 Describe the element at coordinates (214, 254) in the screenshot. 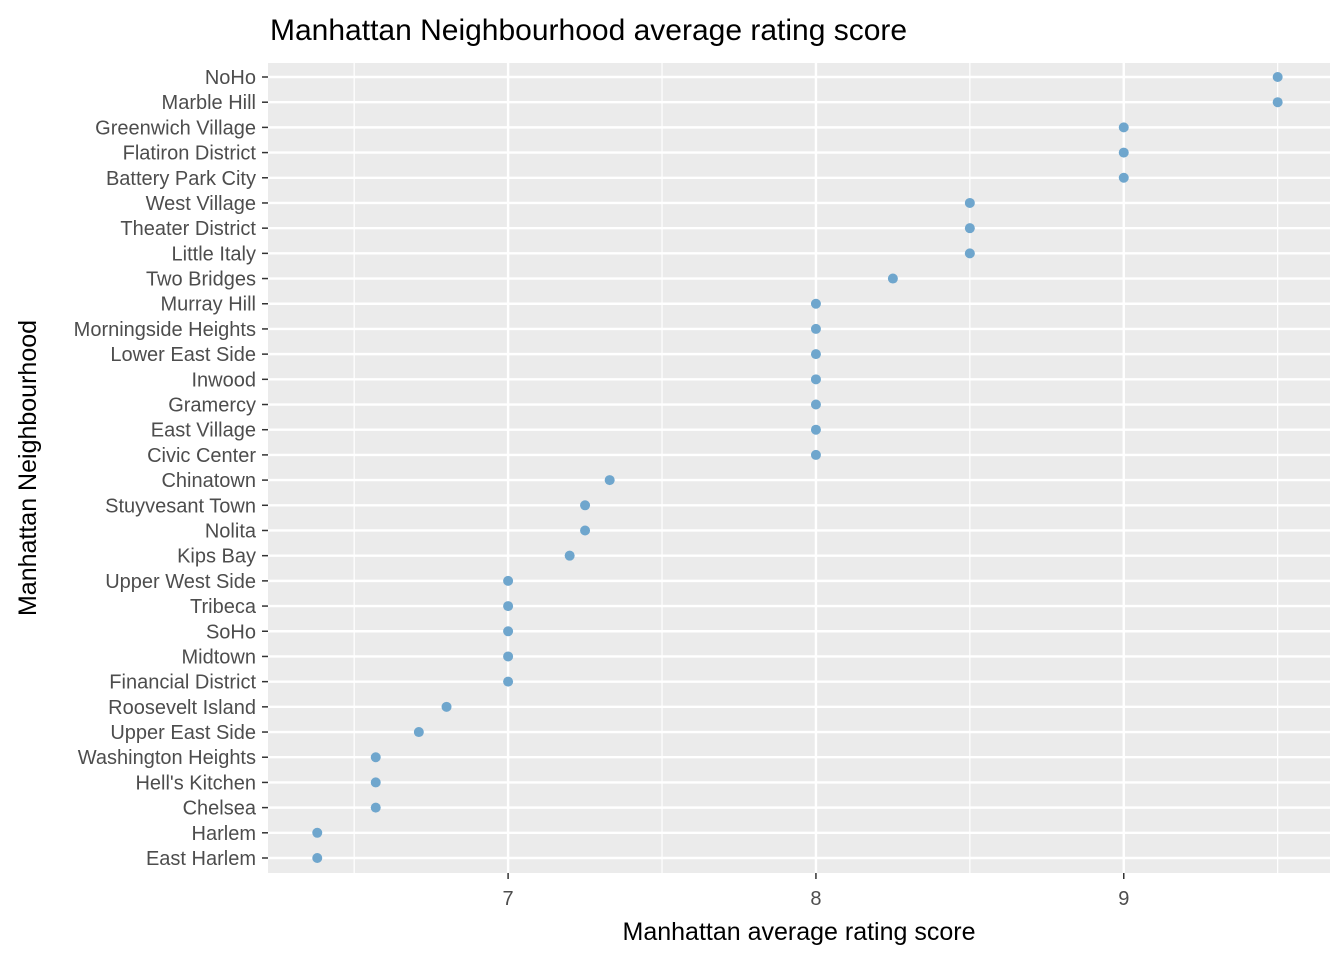

I see `y-tick-label: Little Italy` at that location.